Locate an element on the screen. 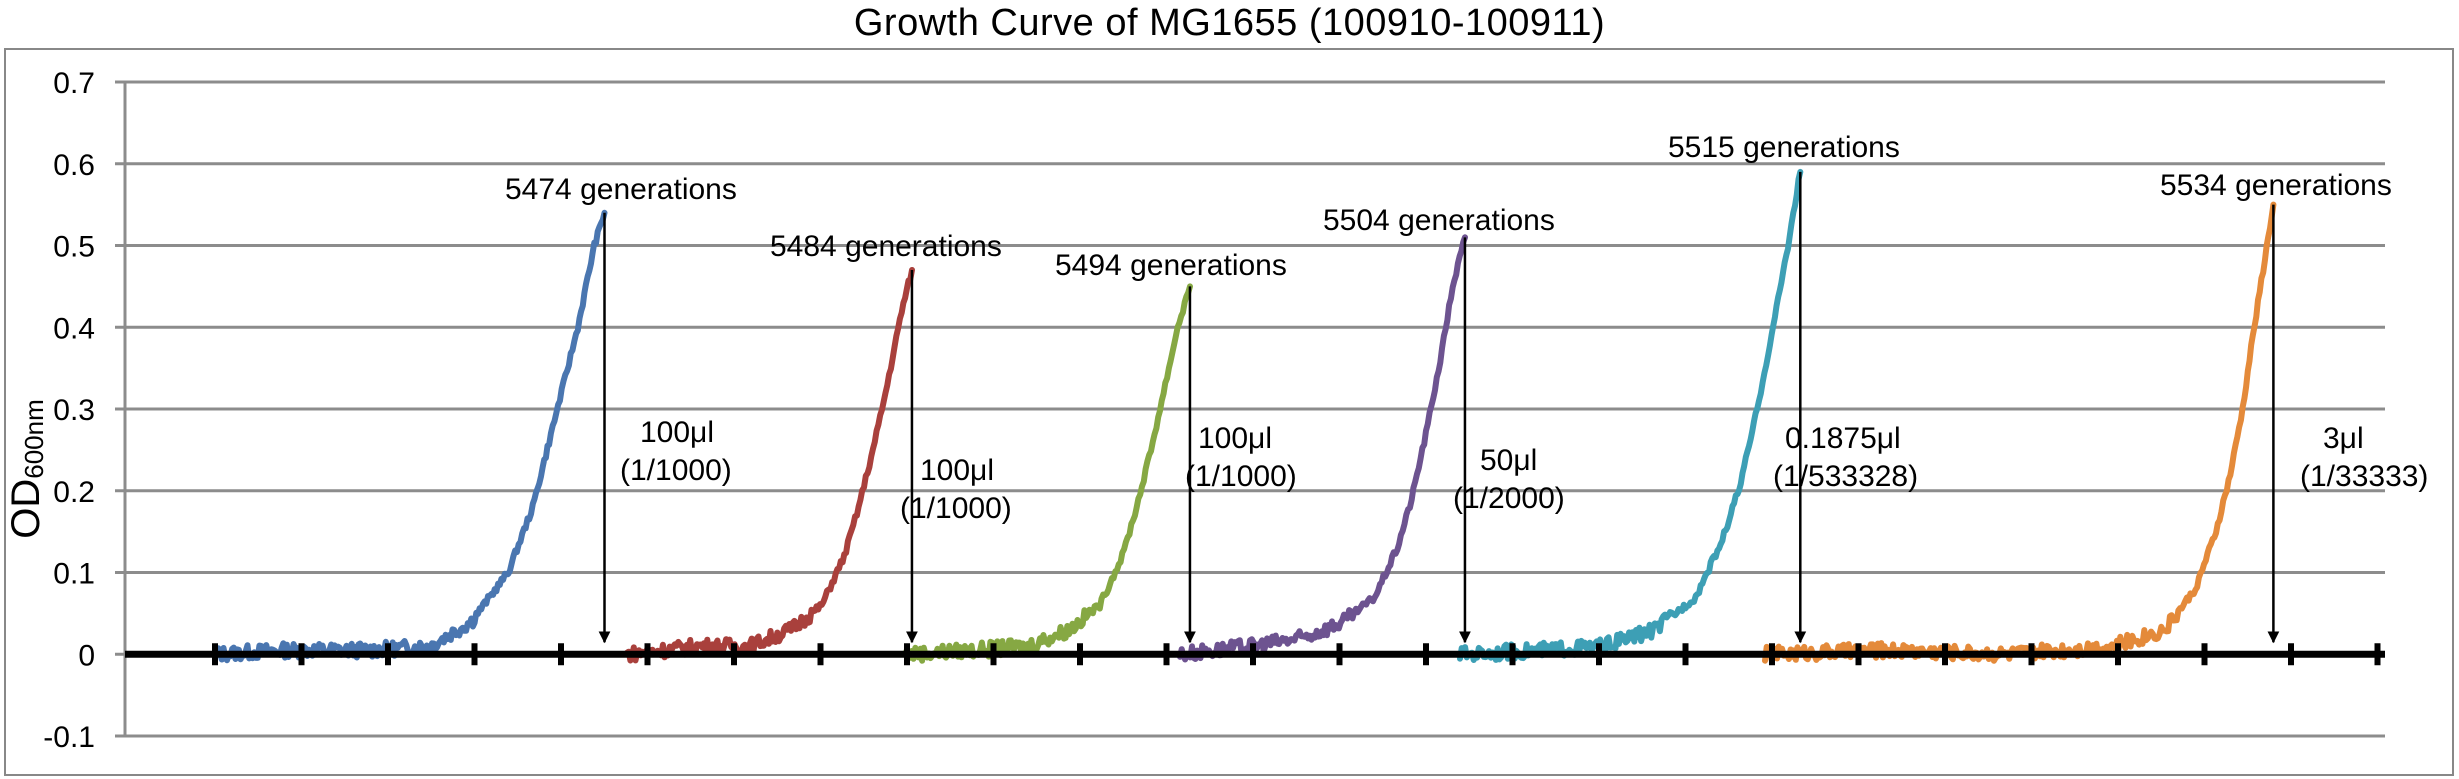  y-tick-label: 0.2 is located at coordinates (74, 492).